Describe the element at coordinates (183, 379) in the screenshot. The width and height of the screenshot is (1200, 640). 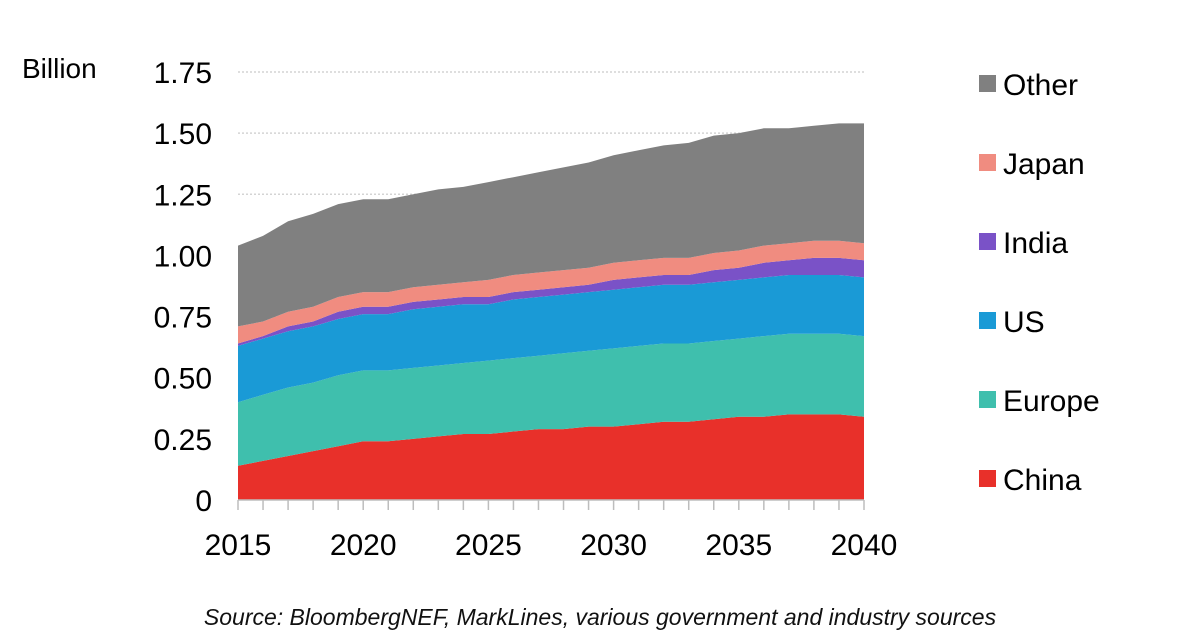
I see `y-tick-label: 0.50` at that location.